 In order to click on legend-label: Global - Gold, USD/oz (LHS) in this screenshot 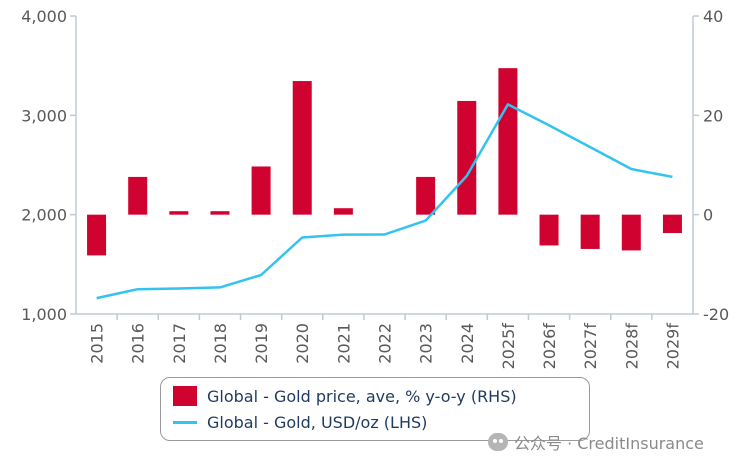, I will do `click(317, 422)`.